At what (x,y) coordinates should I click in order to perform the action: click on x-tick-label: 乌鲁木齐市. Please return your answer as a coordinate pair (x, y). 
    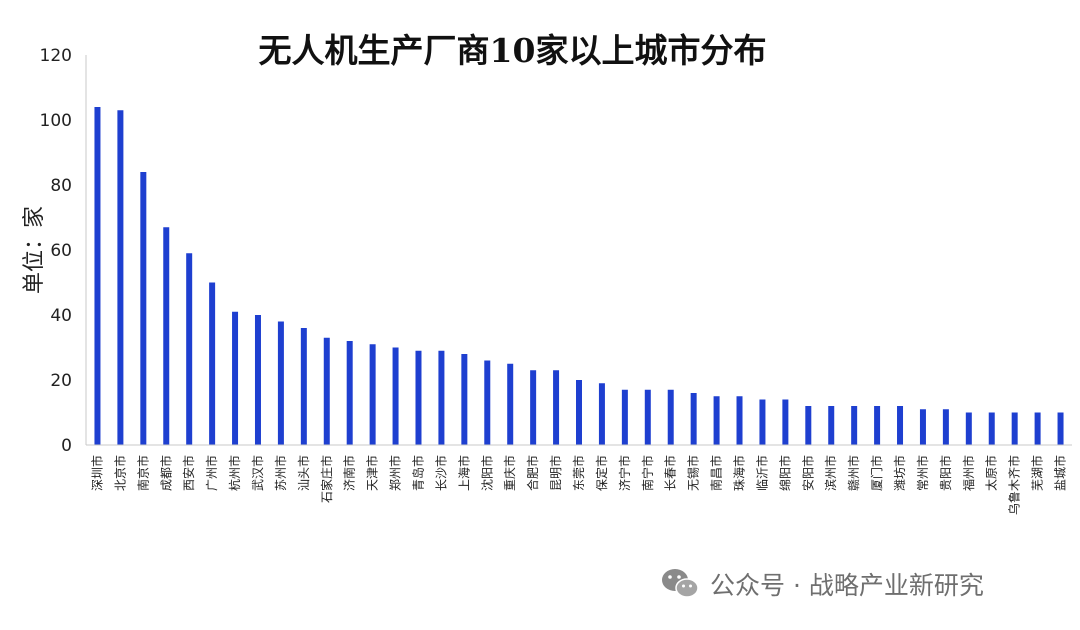
    Looking at the image, I should click on (1014, 485).